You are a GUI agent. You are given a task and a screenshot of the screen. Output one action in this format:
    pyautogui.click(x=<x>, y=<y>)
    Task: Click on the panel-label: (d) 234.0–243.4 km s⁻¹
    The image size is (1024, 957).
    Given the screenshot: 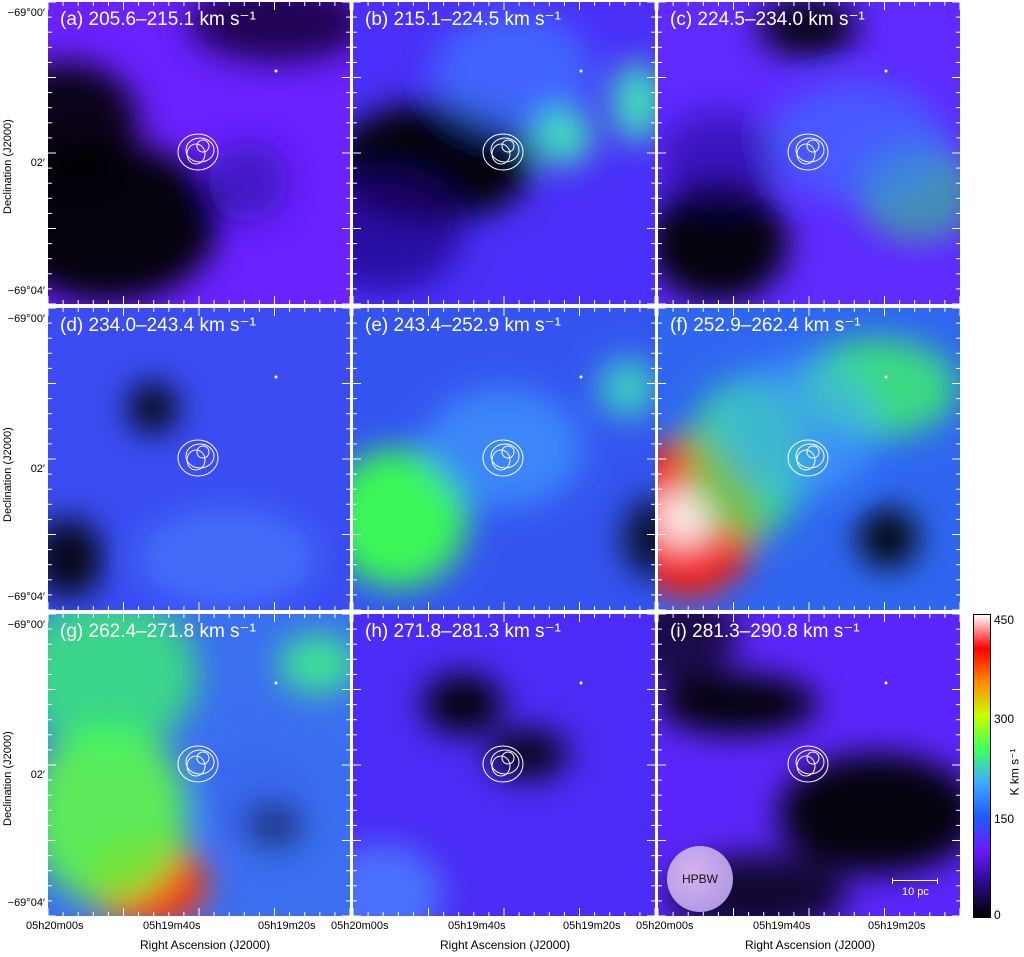 What is the action you would take?
    pyautogui.click(x=158, y=325)
    